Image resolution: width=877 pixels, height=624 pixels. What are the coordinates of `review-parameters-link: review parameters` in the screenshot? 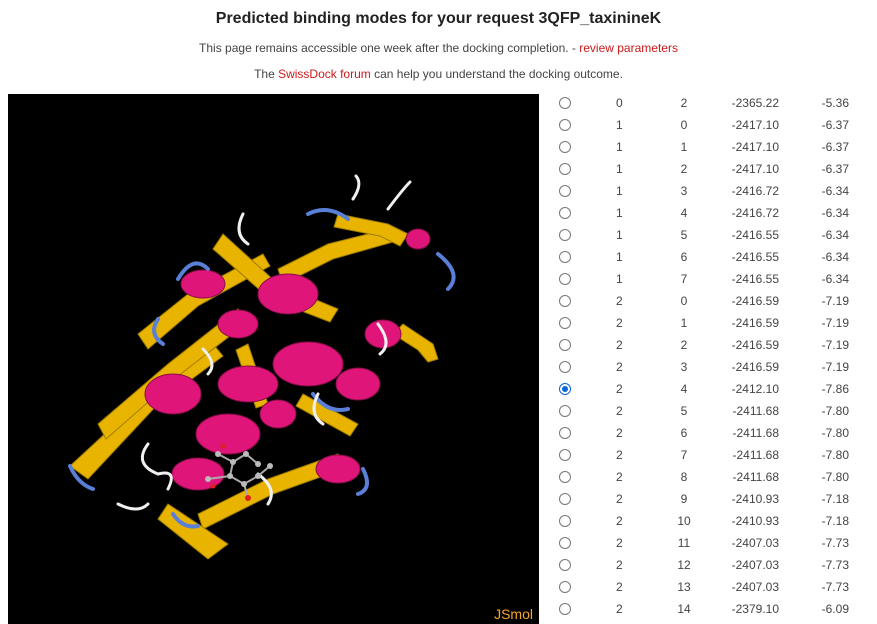 It's located at (628, 48).